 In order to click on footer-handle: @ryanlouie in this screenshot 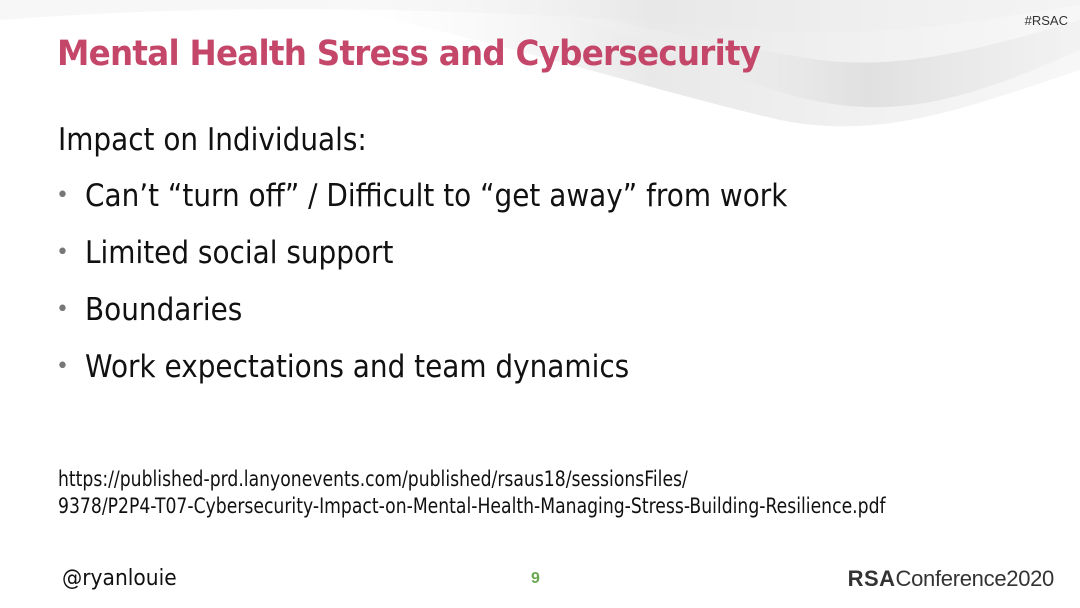, I will do `click(119, 578)`.